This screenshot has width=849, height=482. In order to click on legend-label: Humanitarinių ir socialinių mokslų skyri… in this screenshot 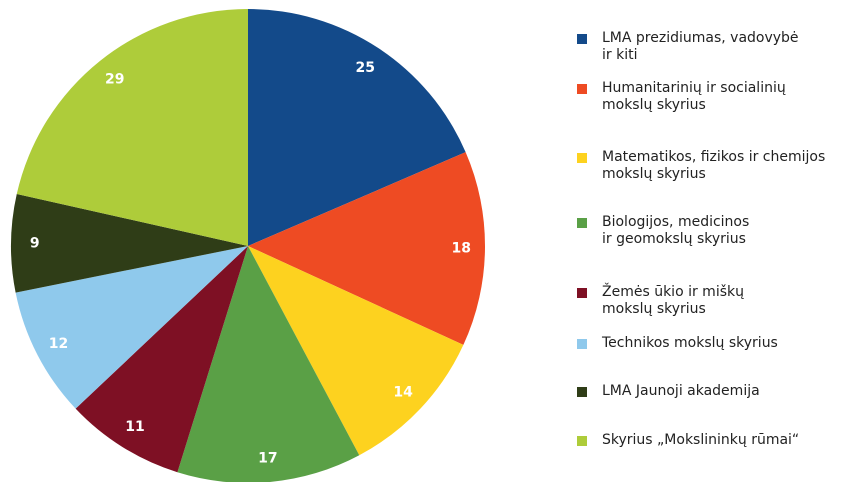, I will do `click(694, 96)`.